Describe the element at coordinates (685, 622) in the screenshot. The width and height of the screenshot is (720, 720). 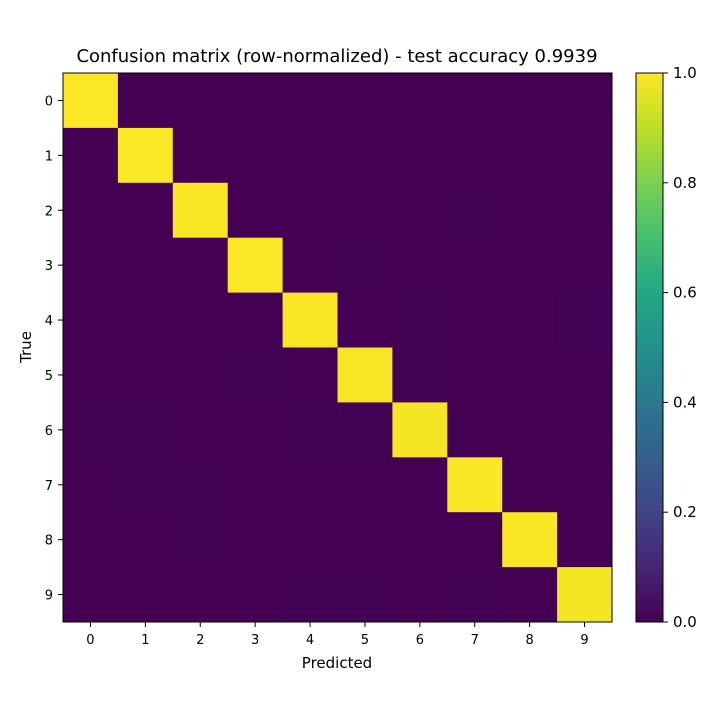
I see `colorbar-tick-label: 0.0` at that location.